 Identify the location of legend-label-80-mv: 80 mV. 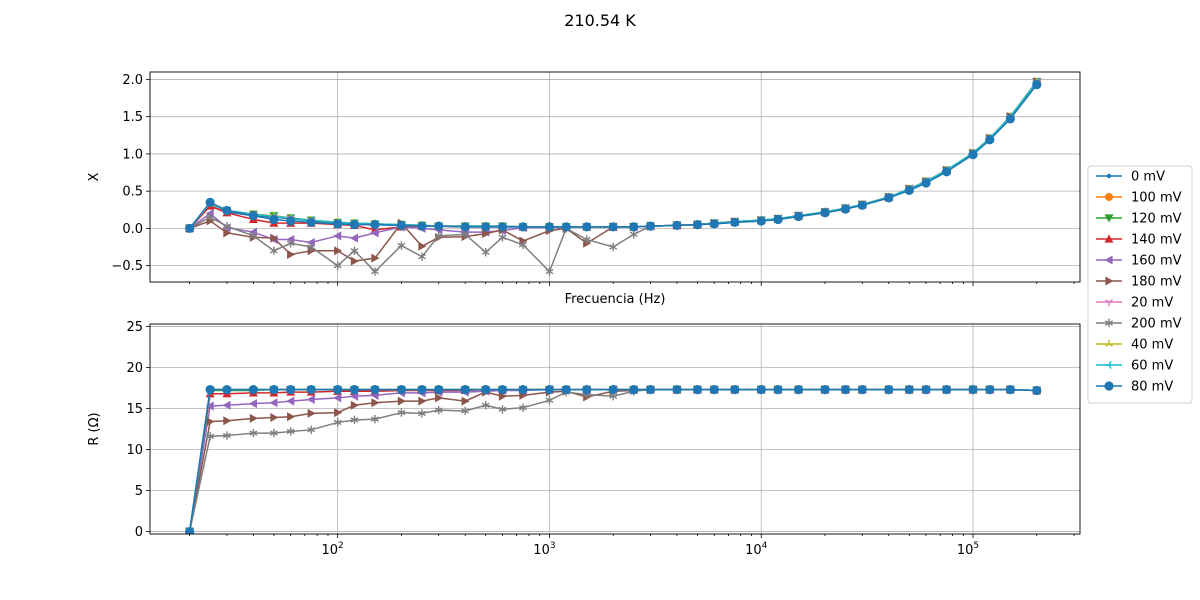
(1152, 387).